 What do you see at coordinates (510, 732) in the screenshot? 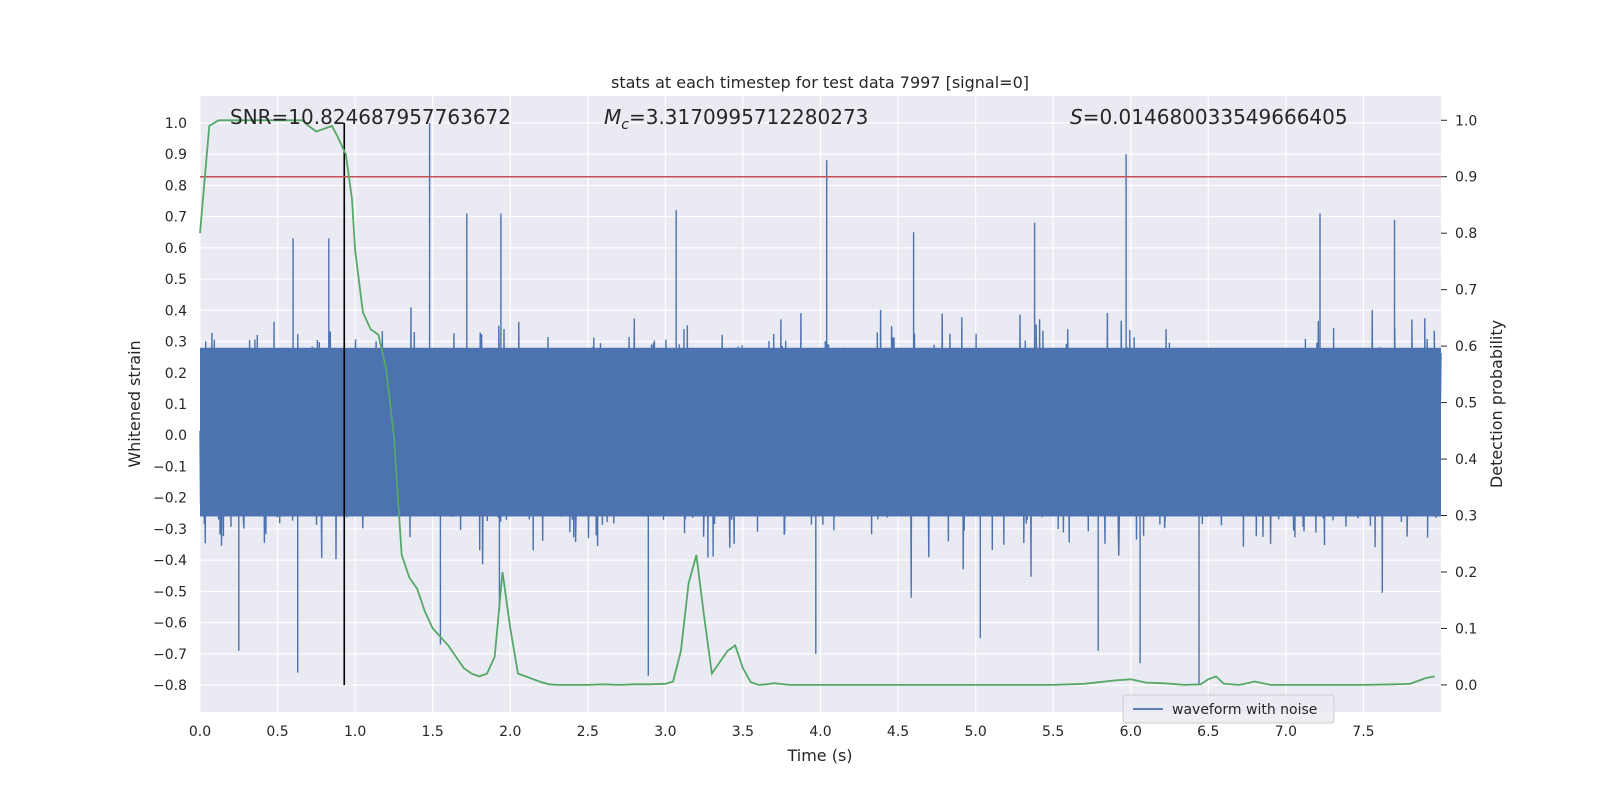
I see `x-tick-label: 2.0` at bounding box center [510, 732].